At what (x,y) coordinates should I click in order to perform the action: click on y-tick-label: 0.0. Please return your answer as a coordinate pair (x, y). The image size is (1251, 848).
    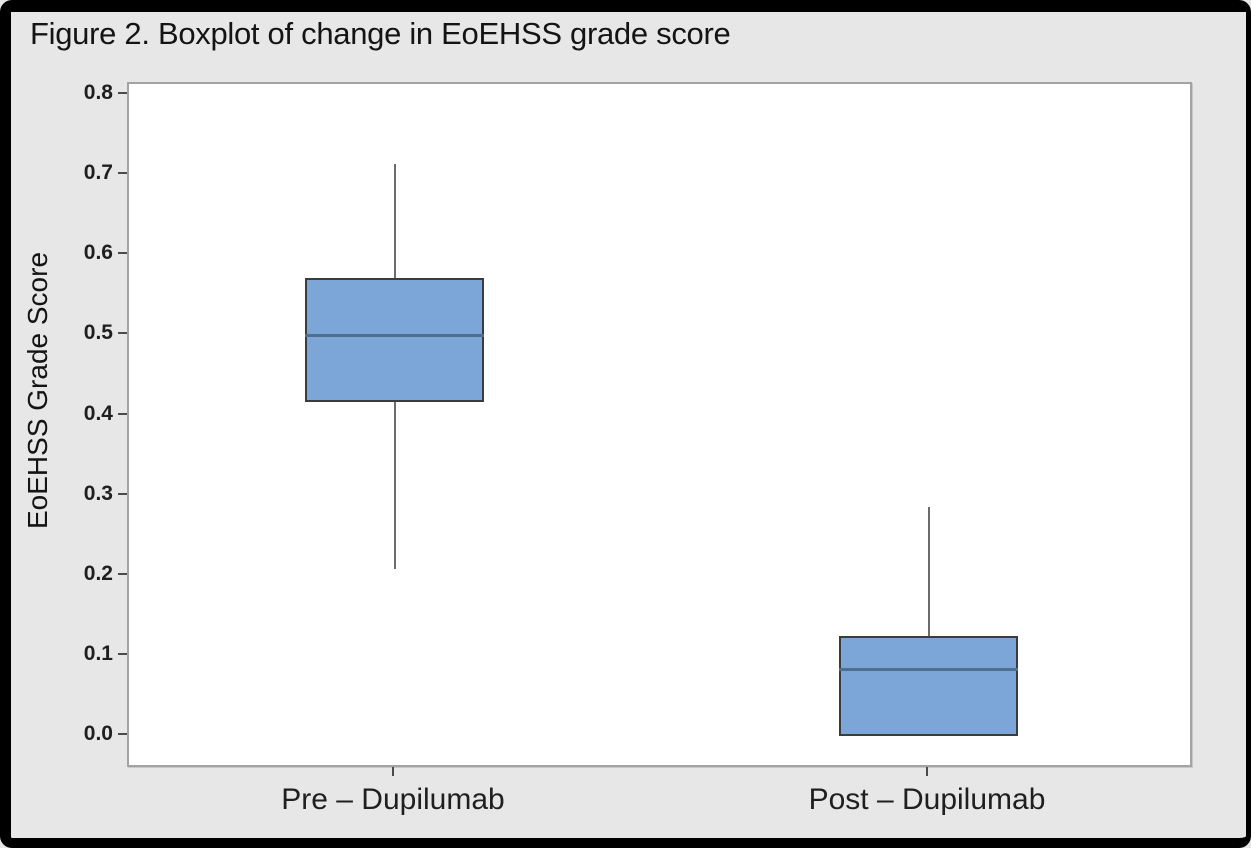
    Looking at the image, I should click on (98, 733).